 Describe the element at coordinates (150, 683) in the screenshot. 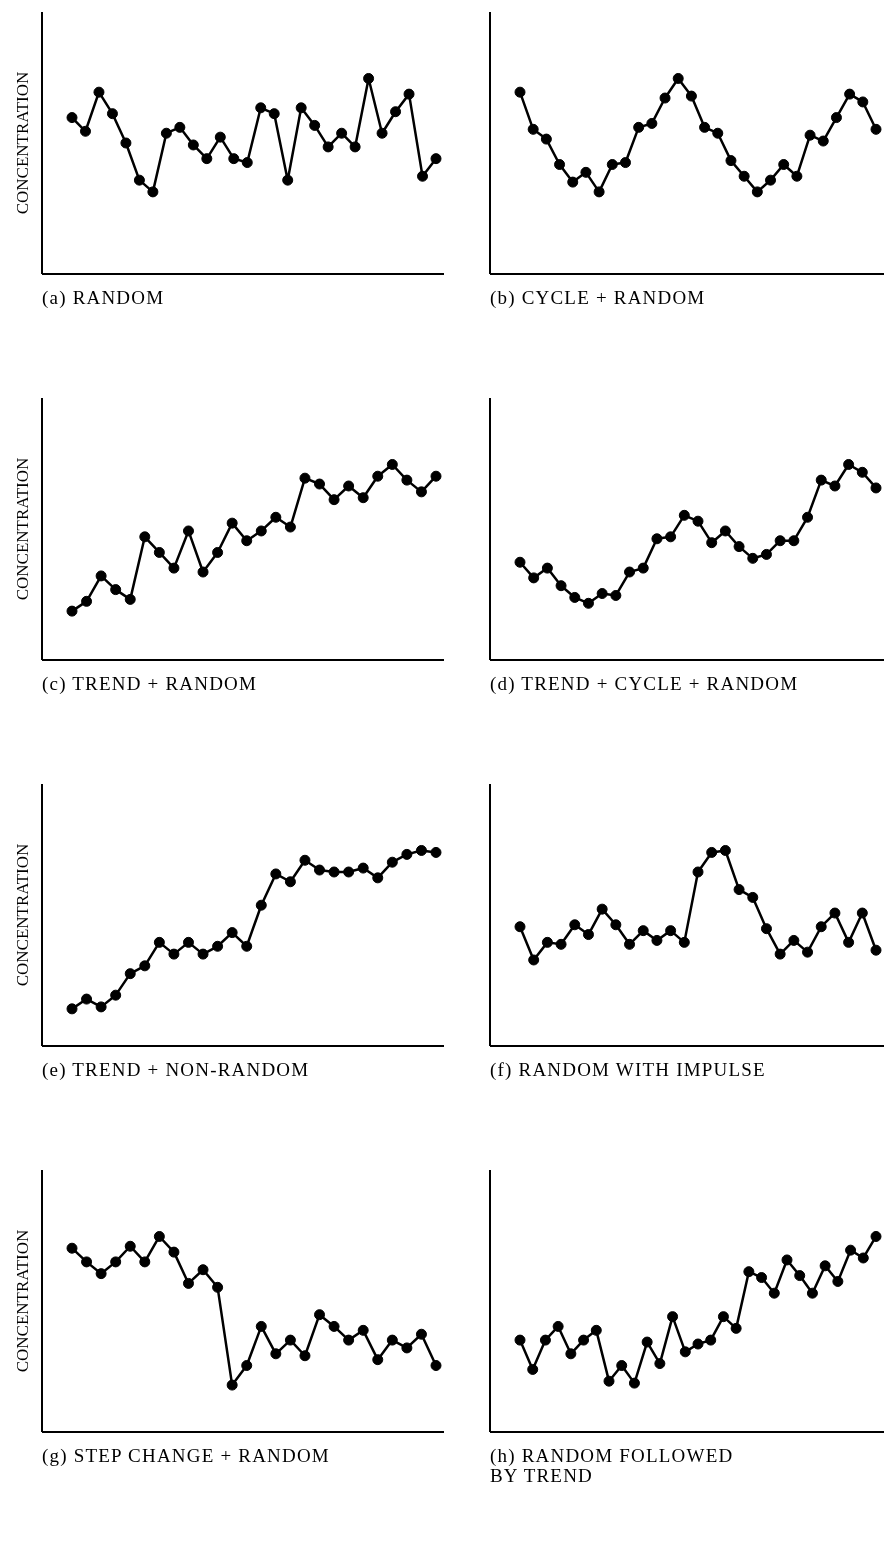

I see `x-axis-title: (c) TREND + RANDOM` at that location.